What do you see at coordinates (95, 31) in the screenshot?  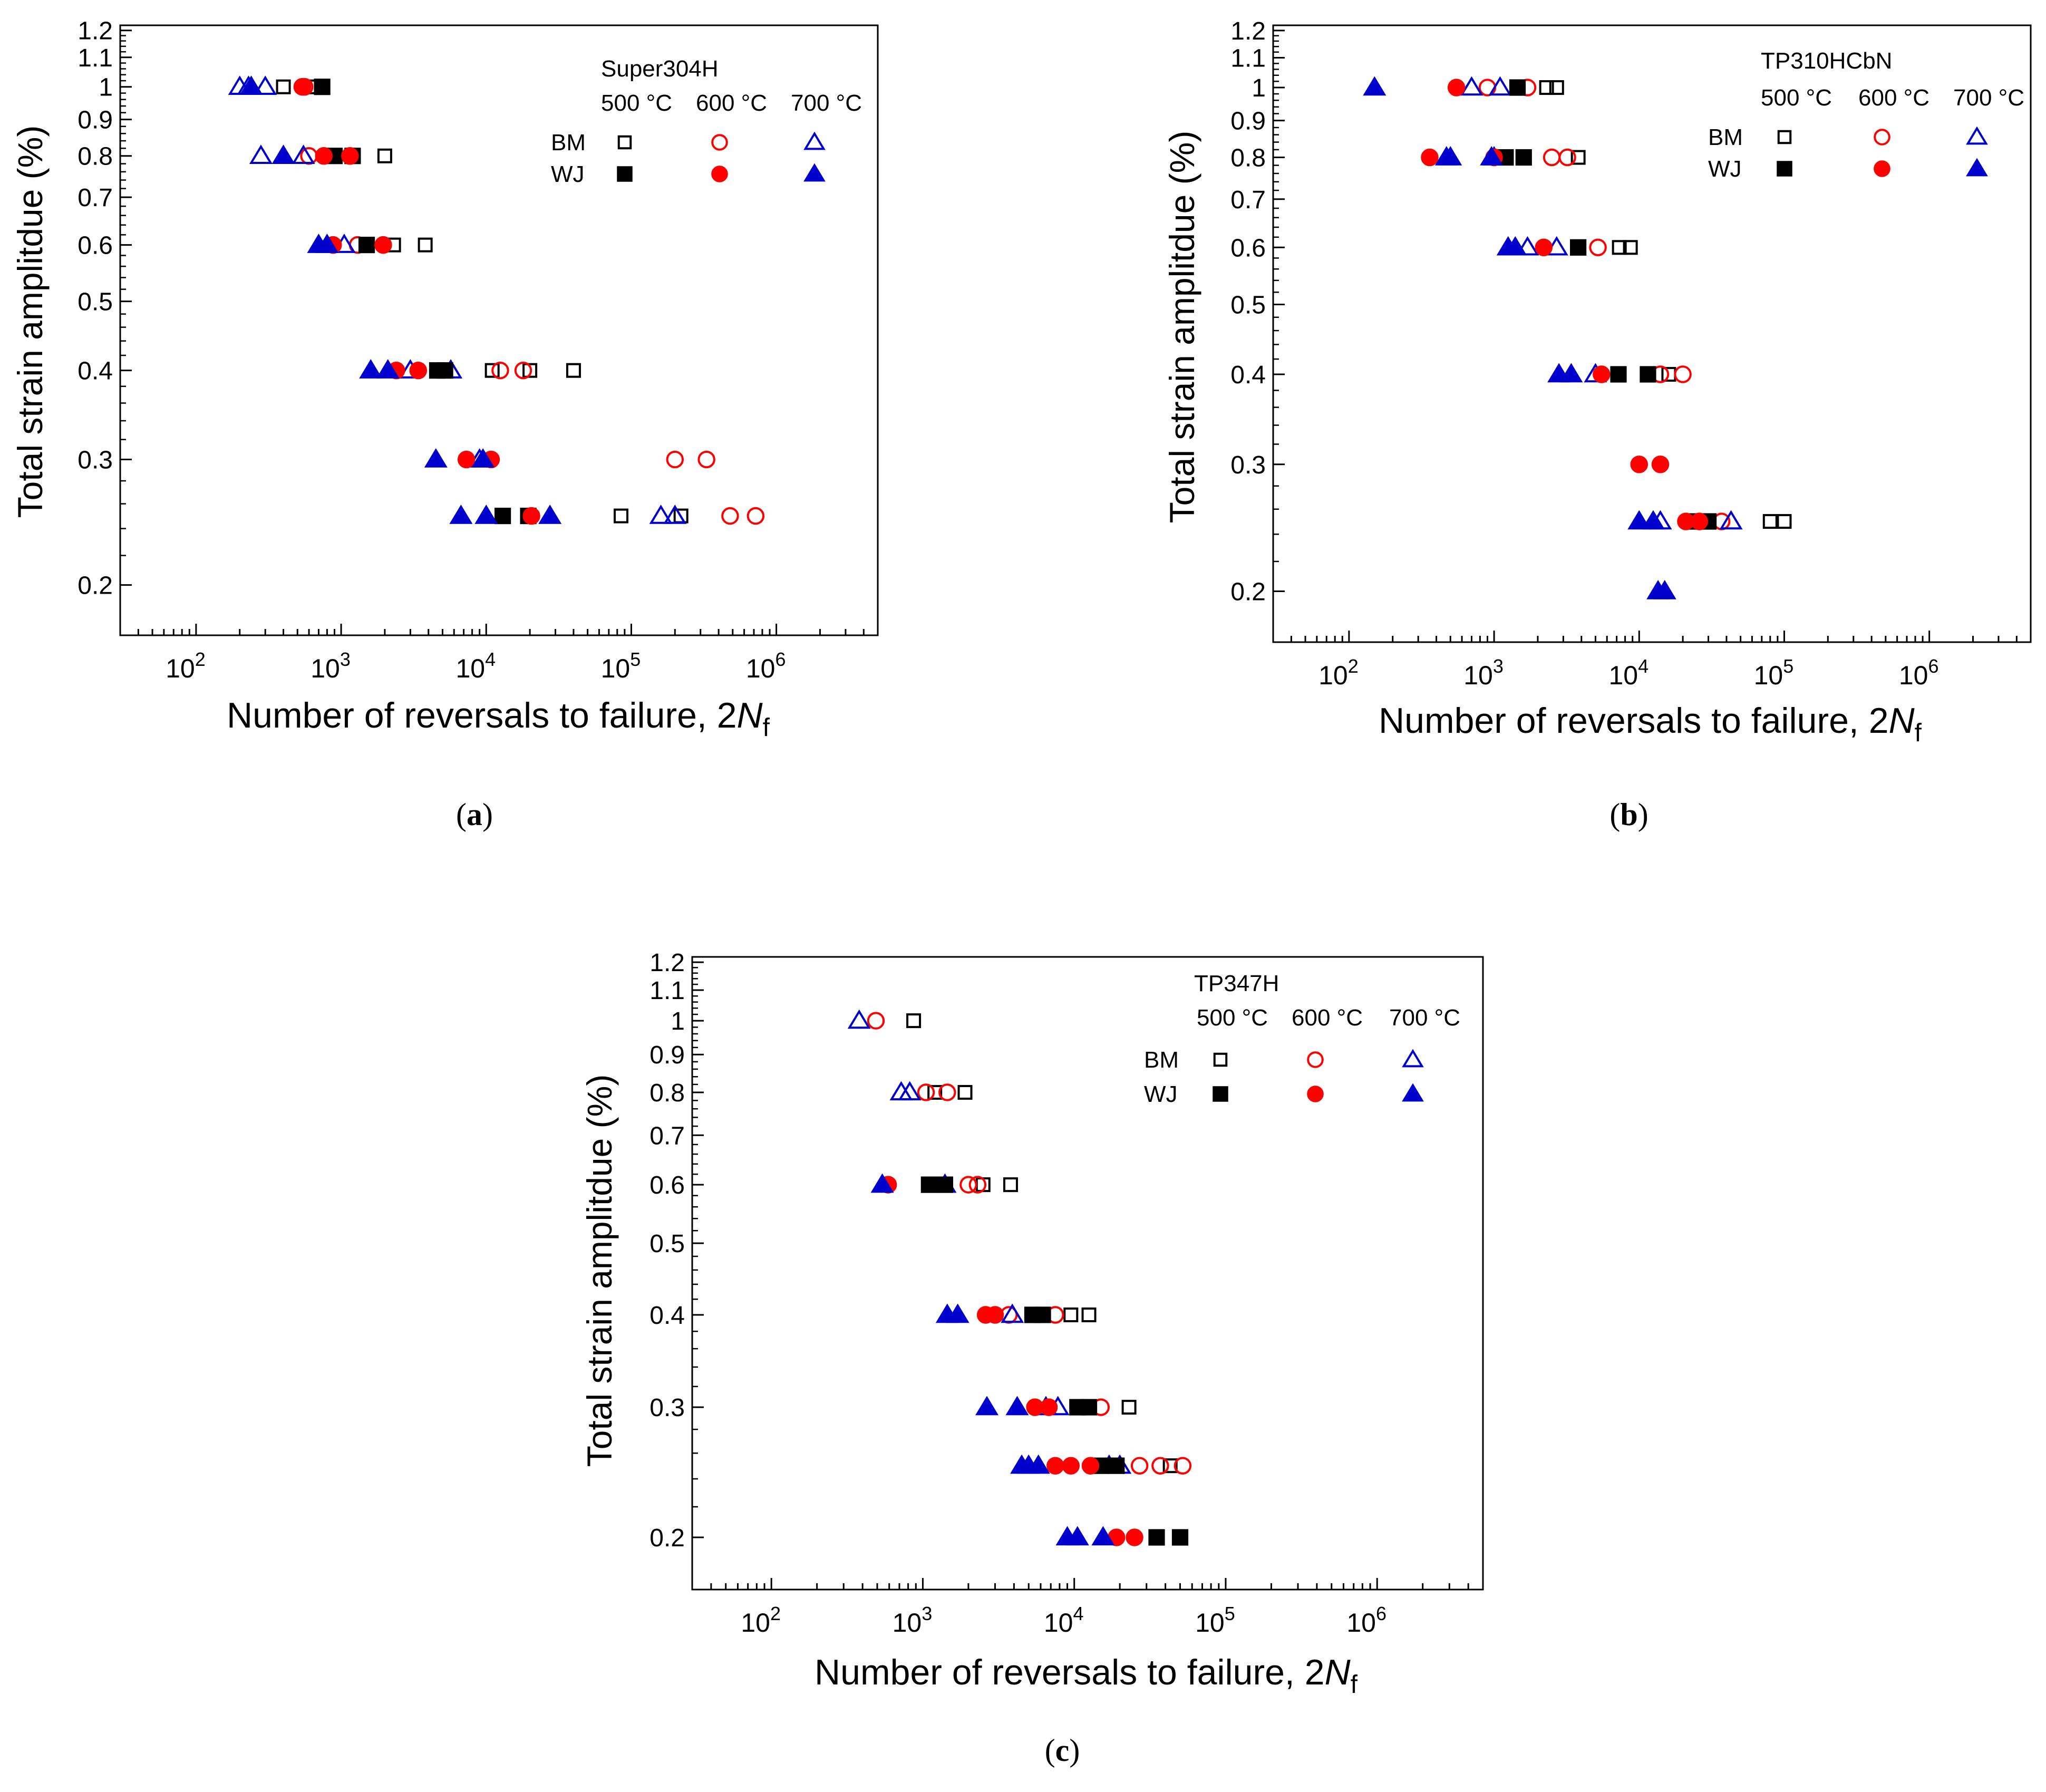 I see `y-tick-label: 1.2` at bounding box center [95, 31].